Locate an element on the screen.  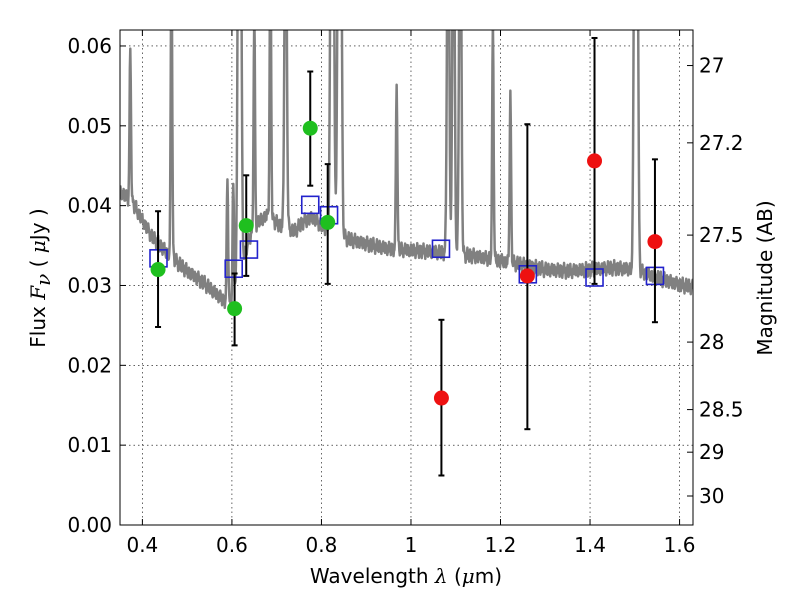
right-tick-label: 29 is located at coordinates (711, 452).